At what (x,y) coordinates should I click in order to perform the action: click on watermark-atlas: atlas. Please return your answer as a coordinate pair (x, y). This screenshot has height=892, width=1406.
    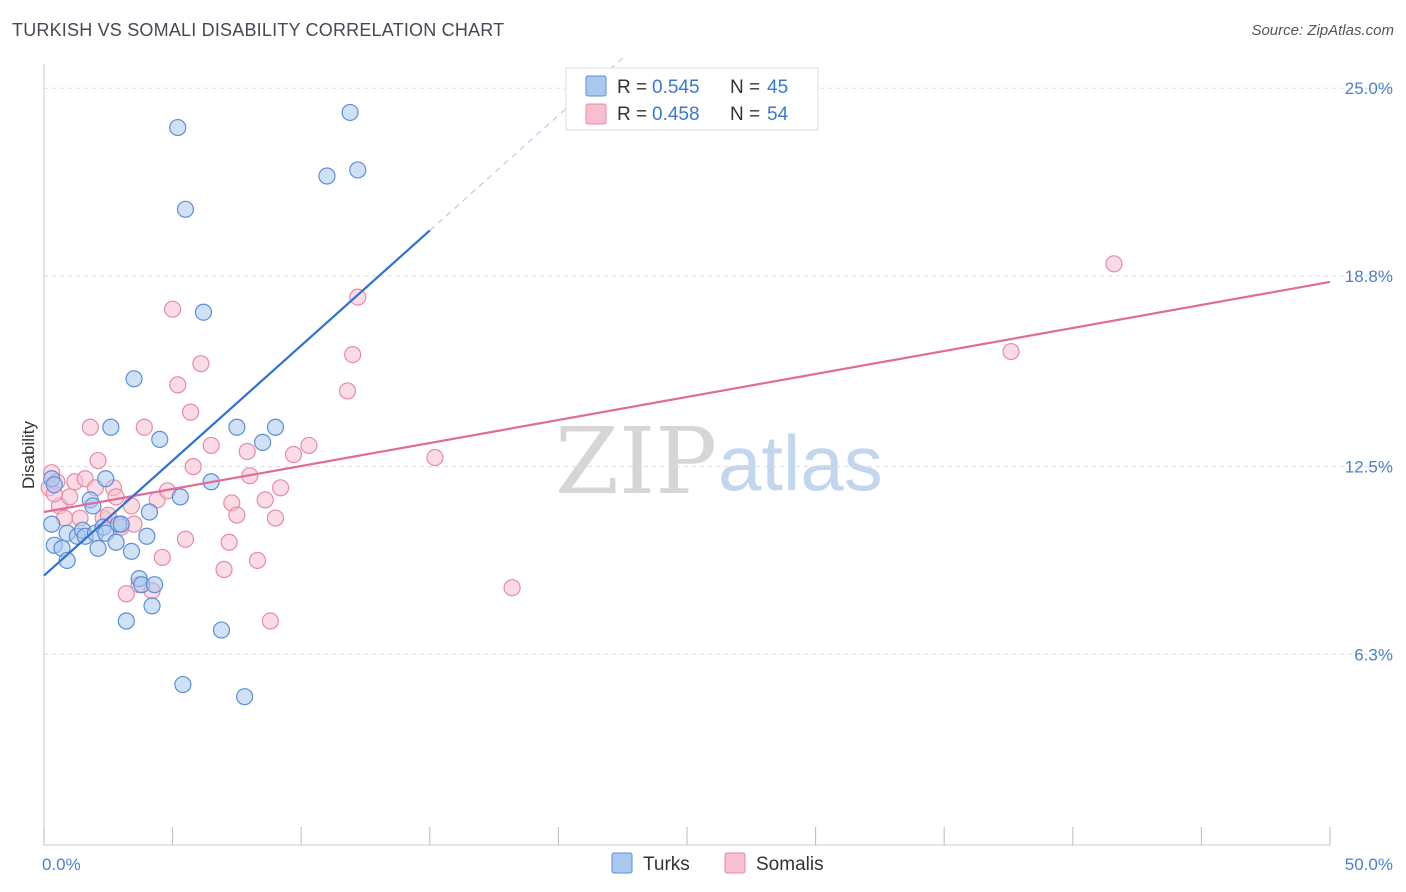
    Looking at the image, I should click on (800, 463).